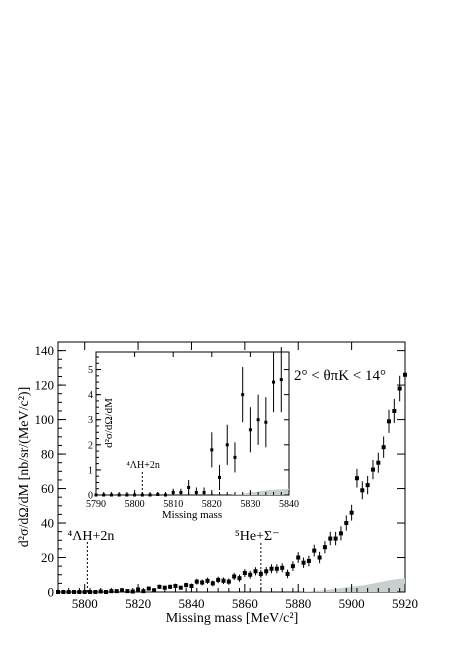 The height and width of the screenshot is (655, 463). I want to click on inset-y-tick-label: 1, so click(90, 470).